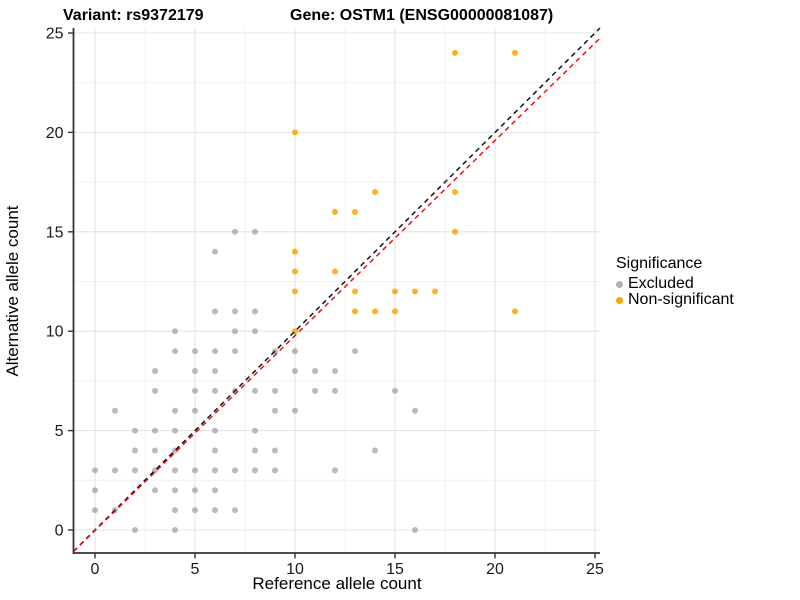 The width and height of the screenshot is (800, 600). What do you see at coordinates (659, 263) in the screenshot?
I see `legend-title: Significance` at bounding box center [659, 263].